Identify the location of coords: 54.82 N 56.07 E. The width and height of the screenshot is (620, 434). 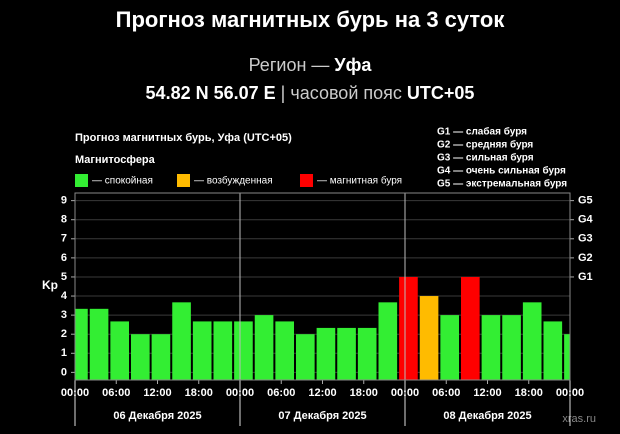
(211, 93).